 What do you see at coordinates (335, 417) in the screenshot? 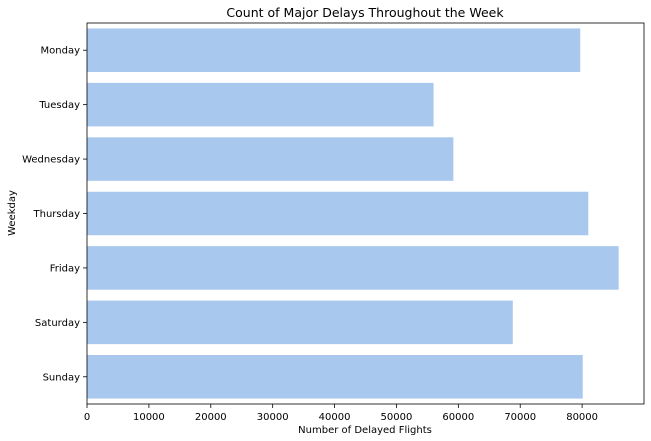
I see `x-tick-label-40000: 40000` at bounding box center [335, 417].